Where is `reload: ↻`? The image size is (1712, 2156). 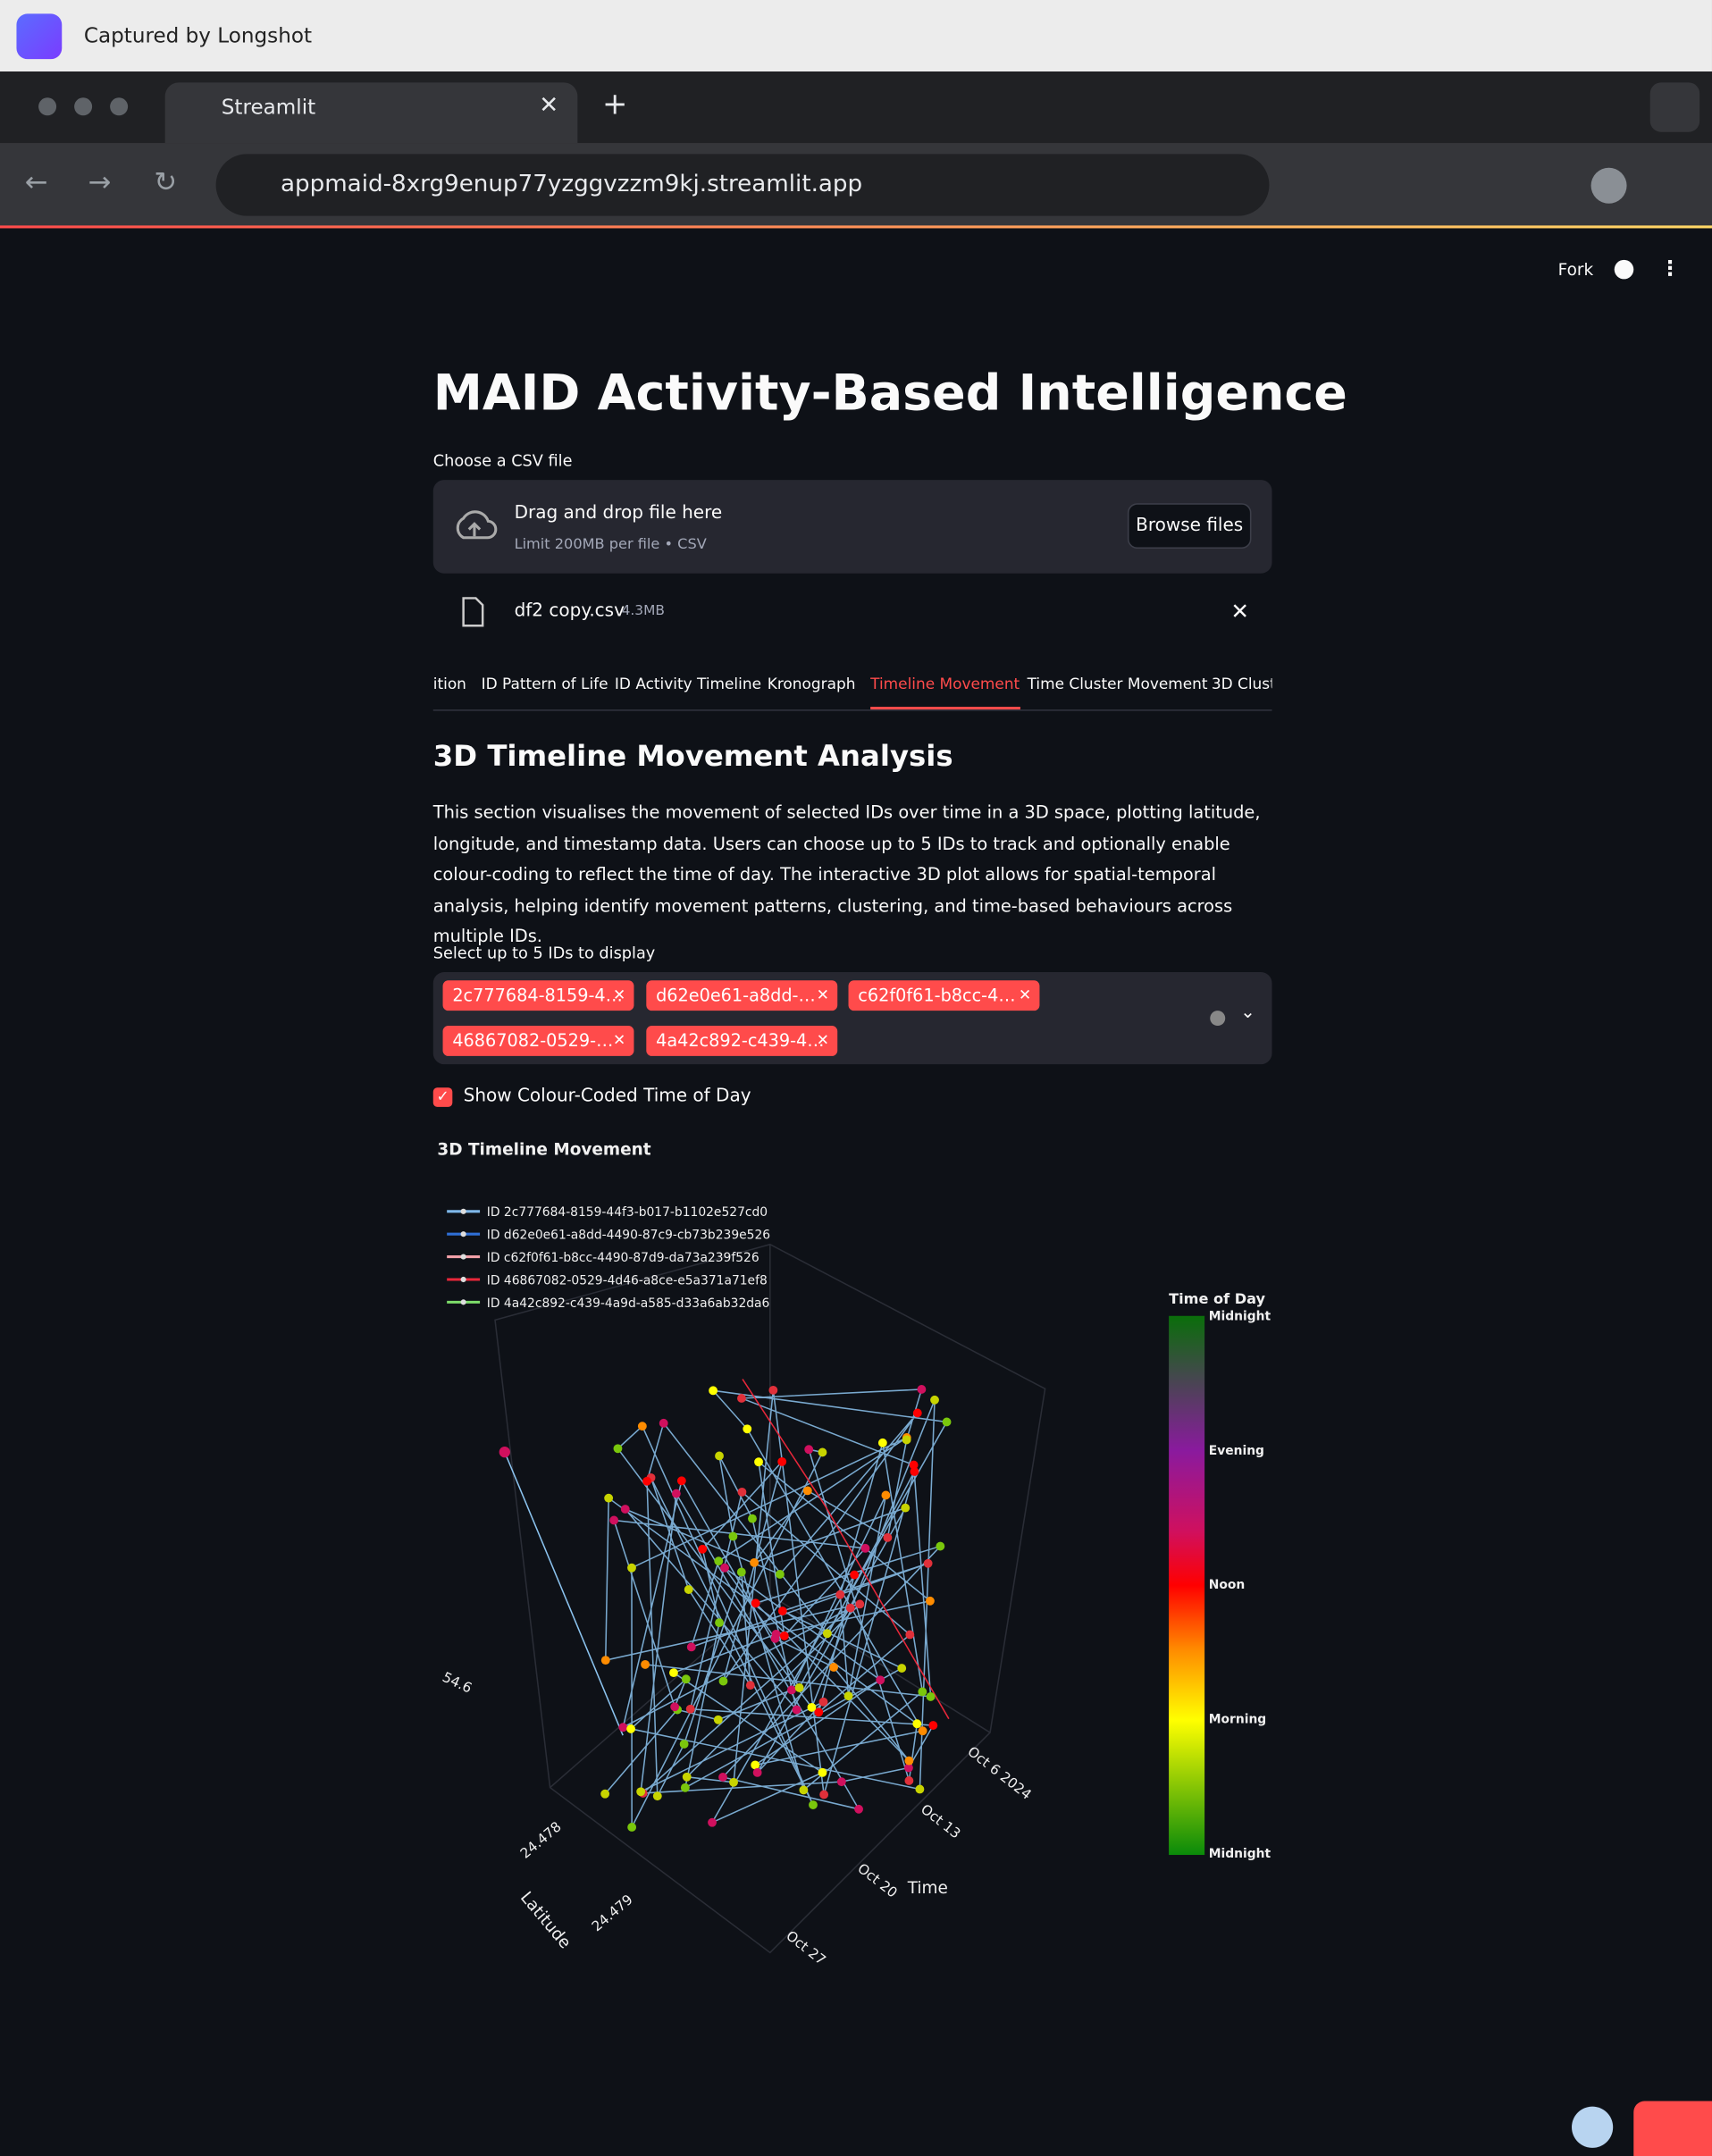
reload: ↻ is located at coordinates (166, 181).